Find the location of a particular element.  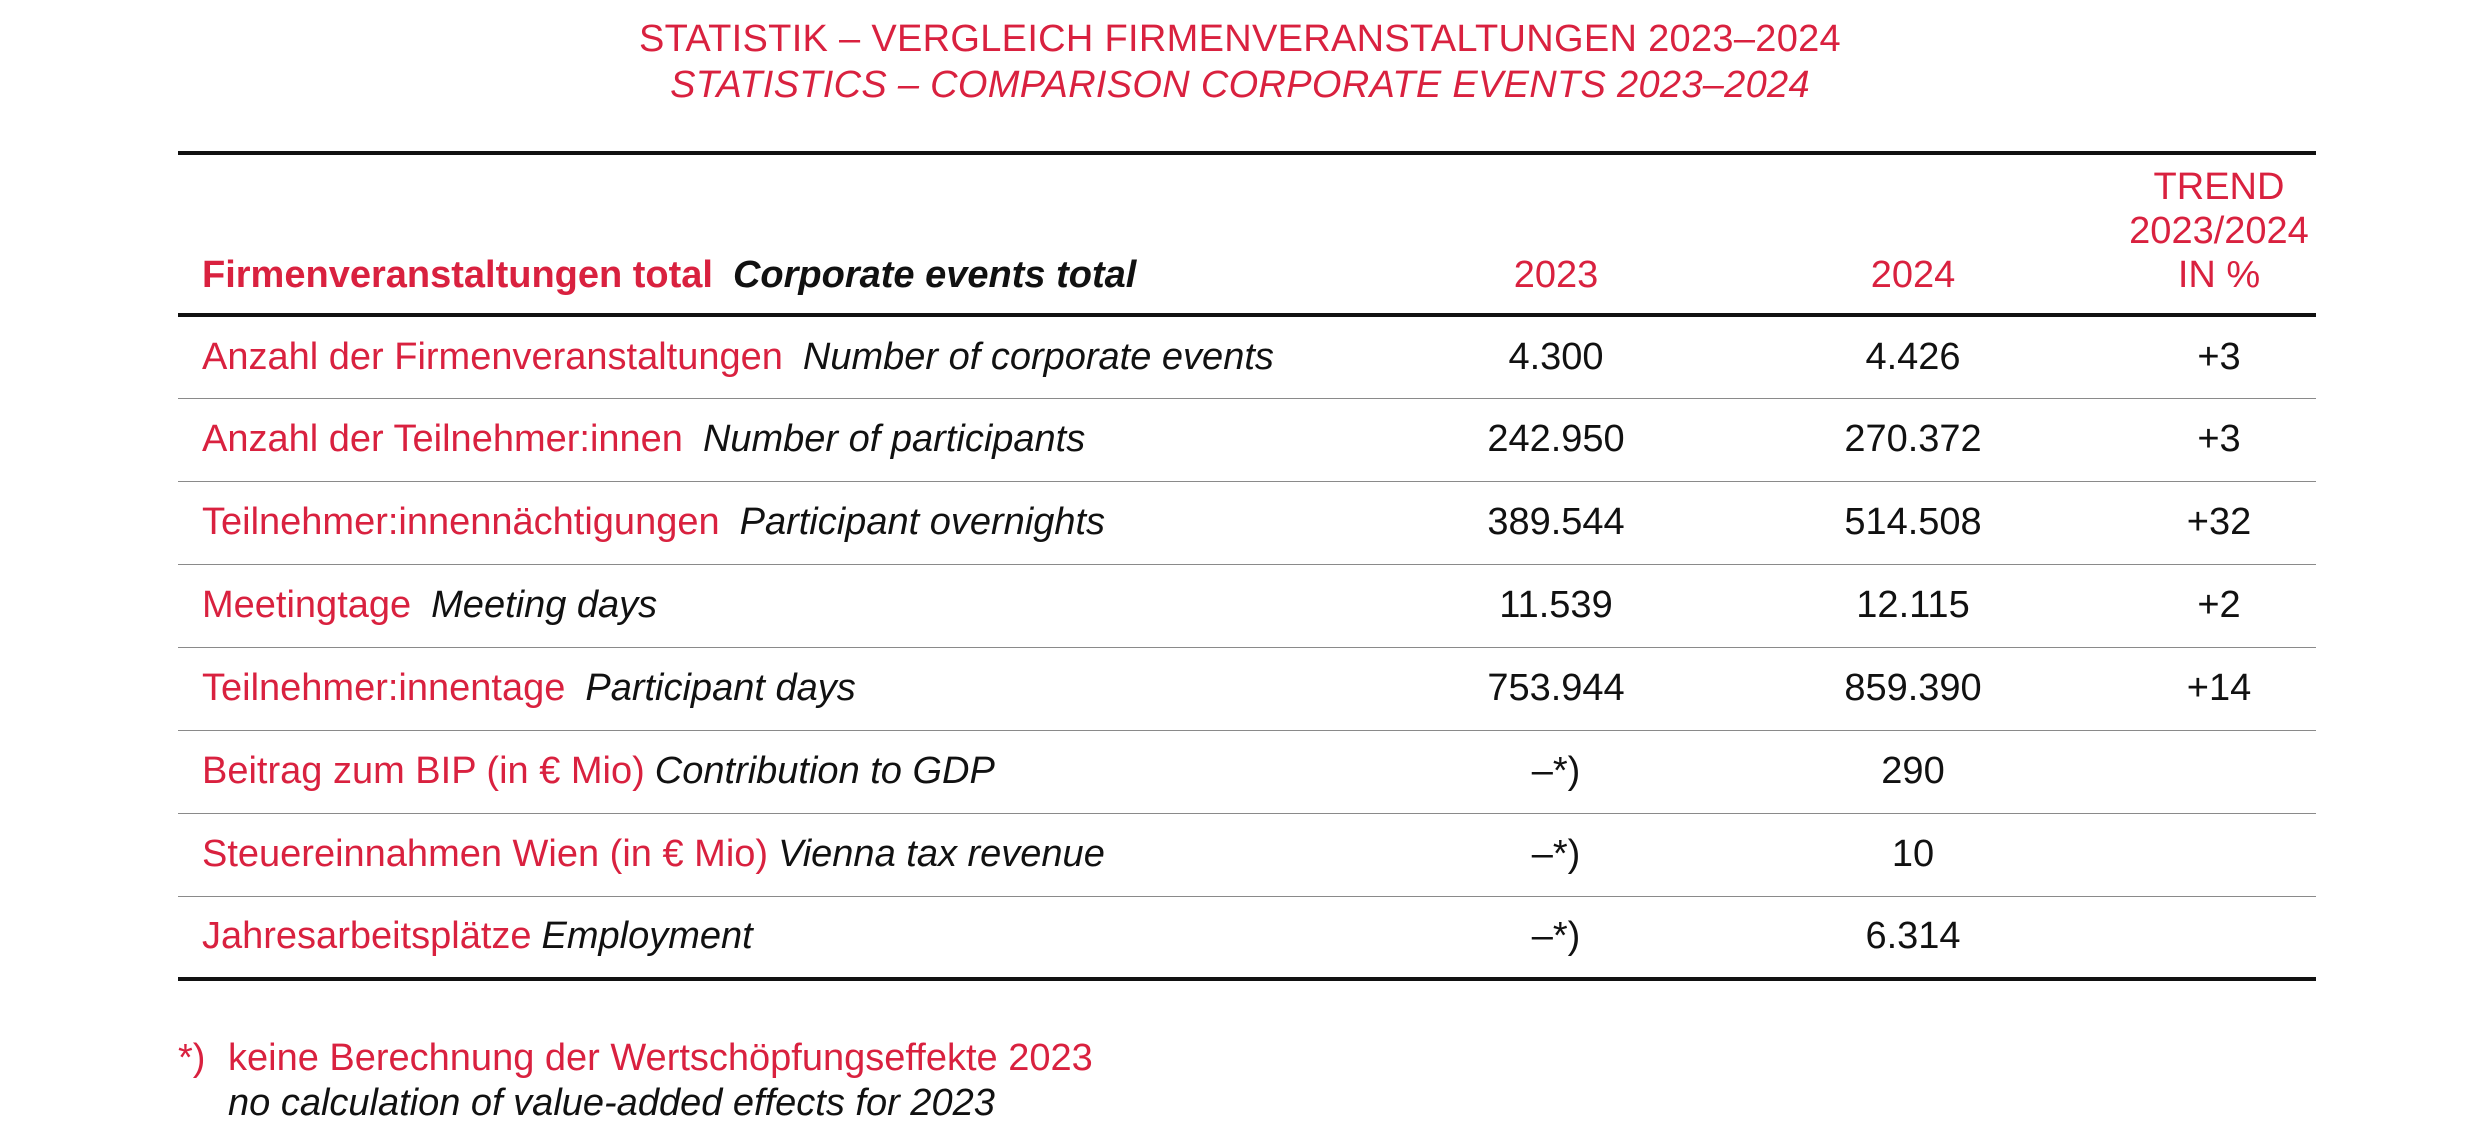

header-trend-line3: IN % is located at coordinates (2219, 275).